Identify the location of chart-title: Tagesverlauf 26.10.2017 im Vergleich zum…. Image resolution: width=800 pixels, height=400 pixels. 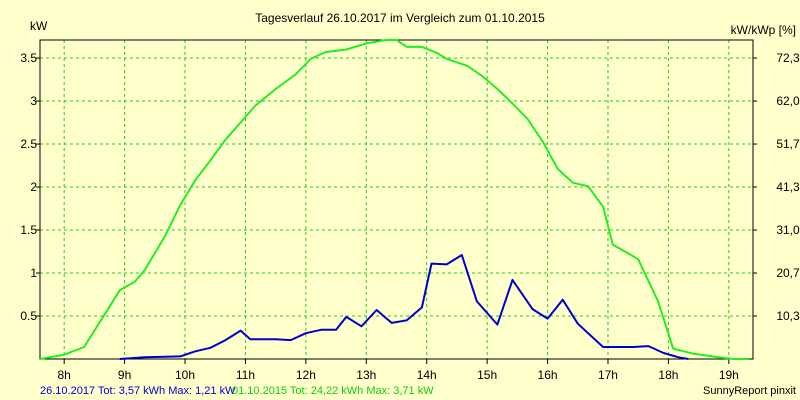
(400, 18).